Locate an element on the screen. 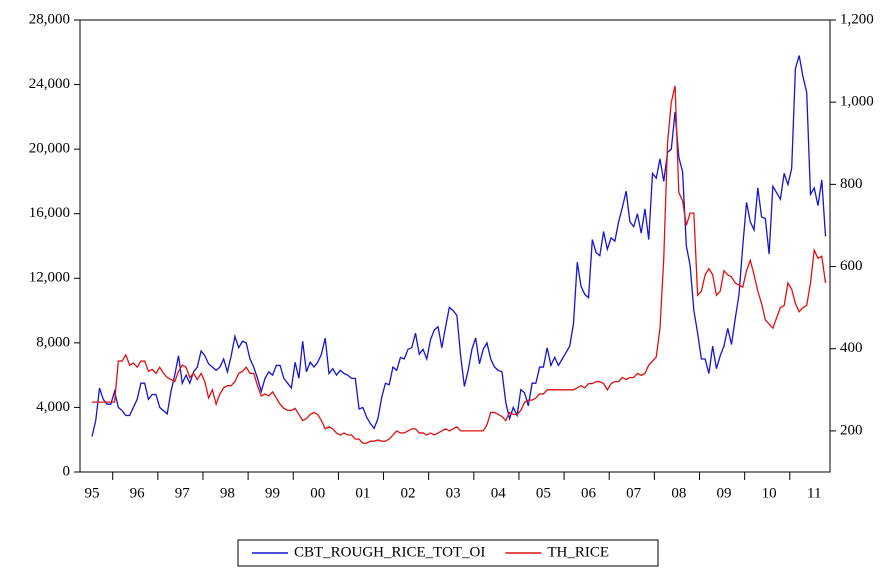 This screenshot has width=896, height=568. y2-tick-label: 400 is located at coordinates (851, 348).